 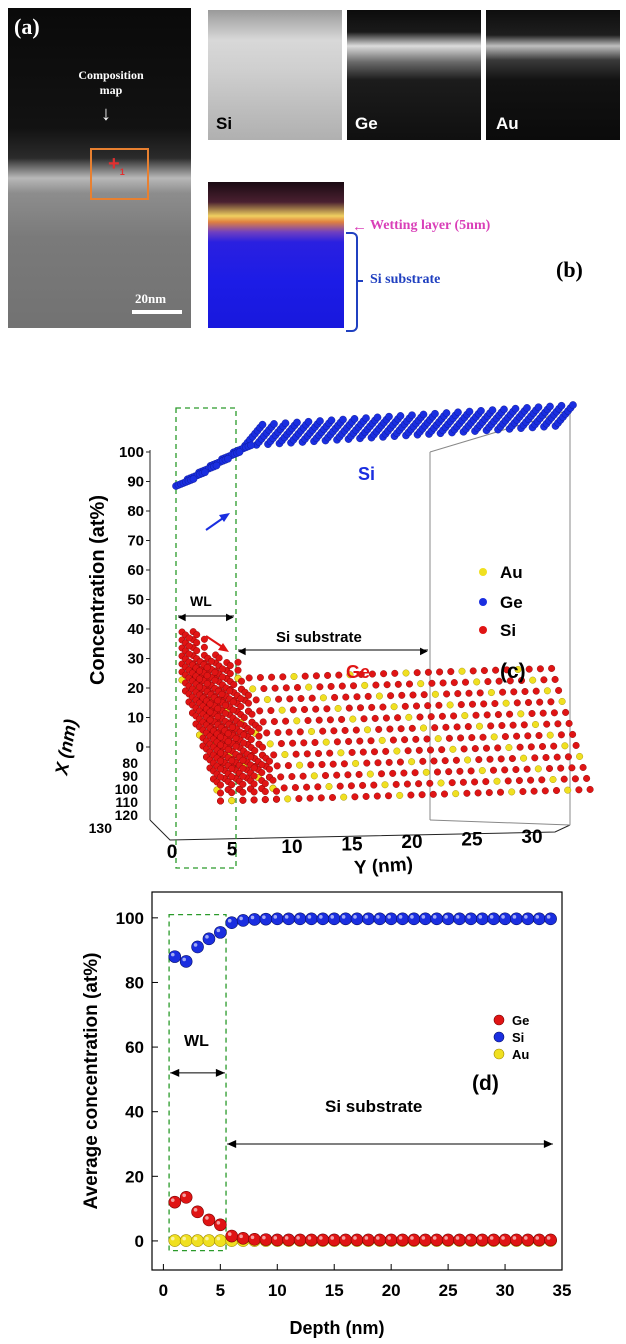 I want to click on panel-d-x-tick-label: 25, so click(x=448, y=1290).